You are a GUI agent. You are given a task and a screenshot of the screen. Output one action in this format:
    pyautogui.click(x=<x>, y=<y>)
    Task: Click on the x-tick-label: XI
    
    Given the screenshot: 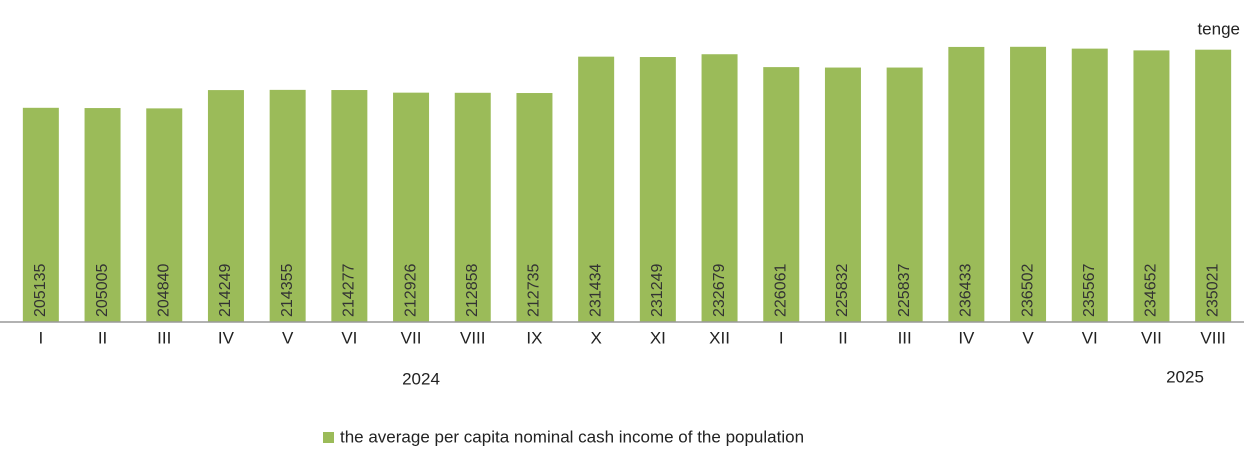 What is the action you would take?
    pyautogui.click(x=658, y=337)
    